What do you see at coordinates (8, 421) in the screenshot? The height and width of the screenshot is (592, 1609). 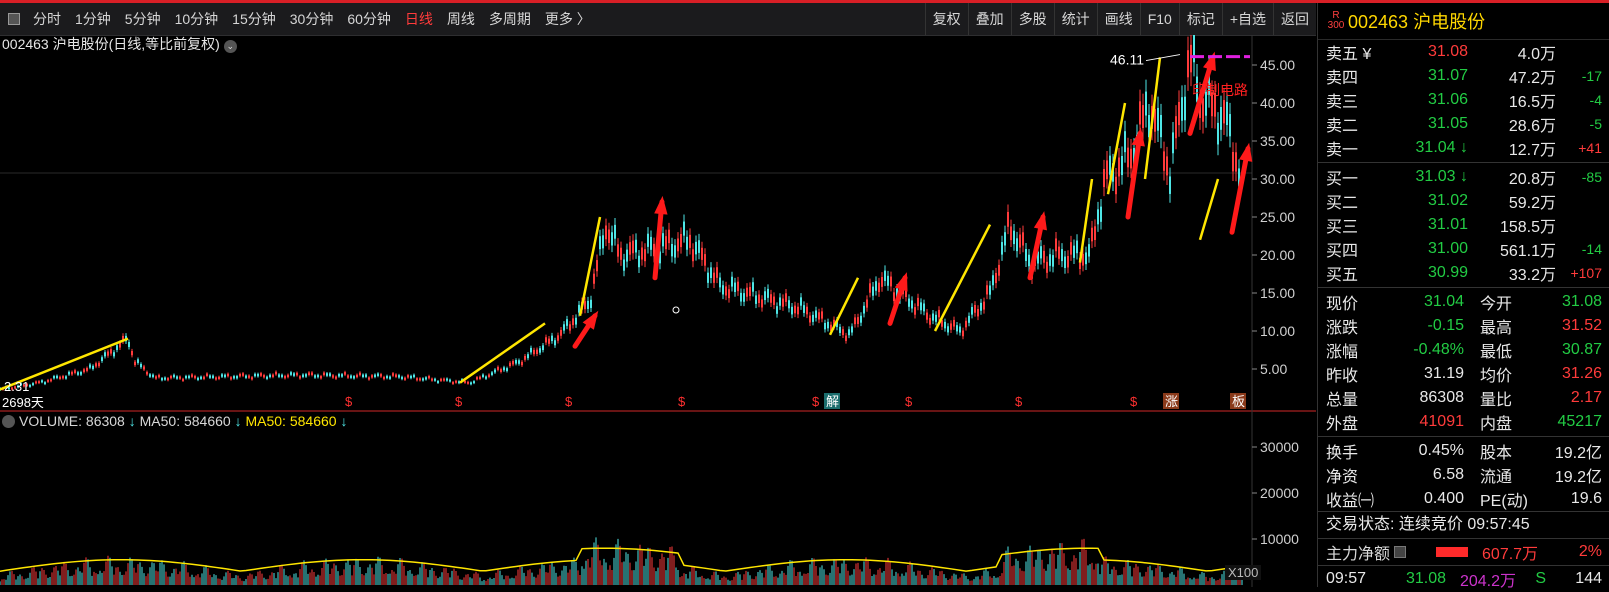 I see `chevron-down-icon` at bounding box center [8, 421].